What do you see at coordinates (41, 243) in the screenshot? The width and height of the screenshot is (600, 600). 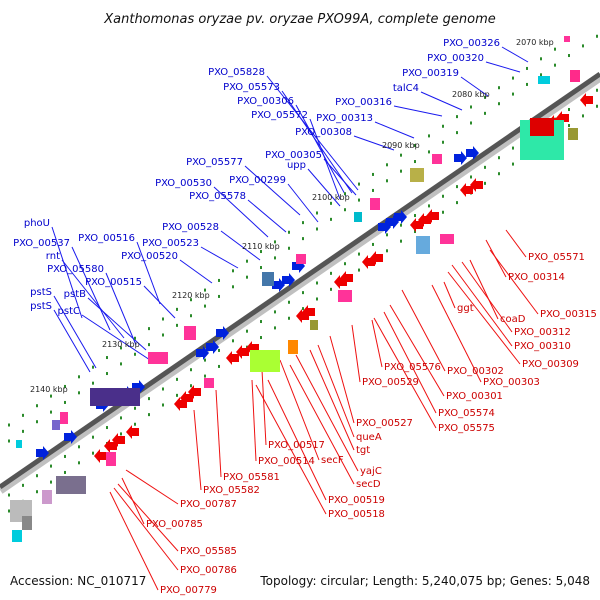 I see `forward-gene-label: PXO_00537` at bounding box center [41, 243].